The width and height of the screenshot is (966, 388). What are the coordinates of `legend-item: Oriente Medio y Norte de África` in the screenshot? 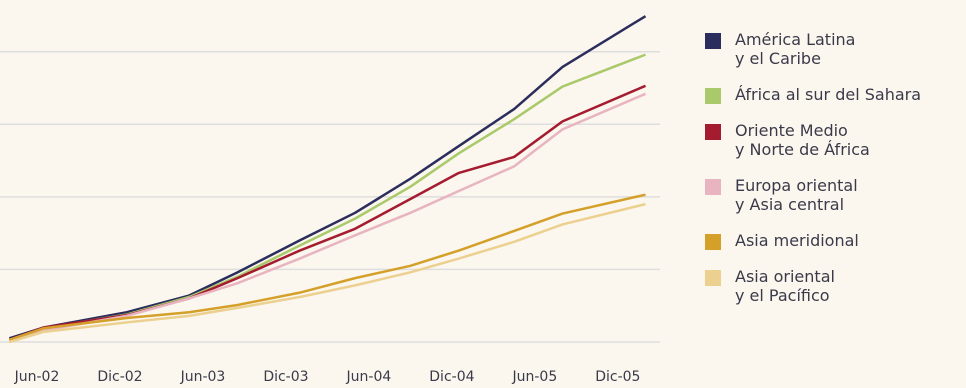 It's located at (835, 140).